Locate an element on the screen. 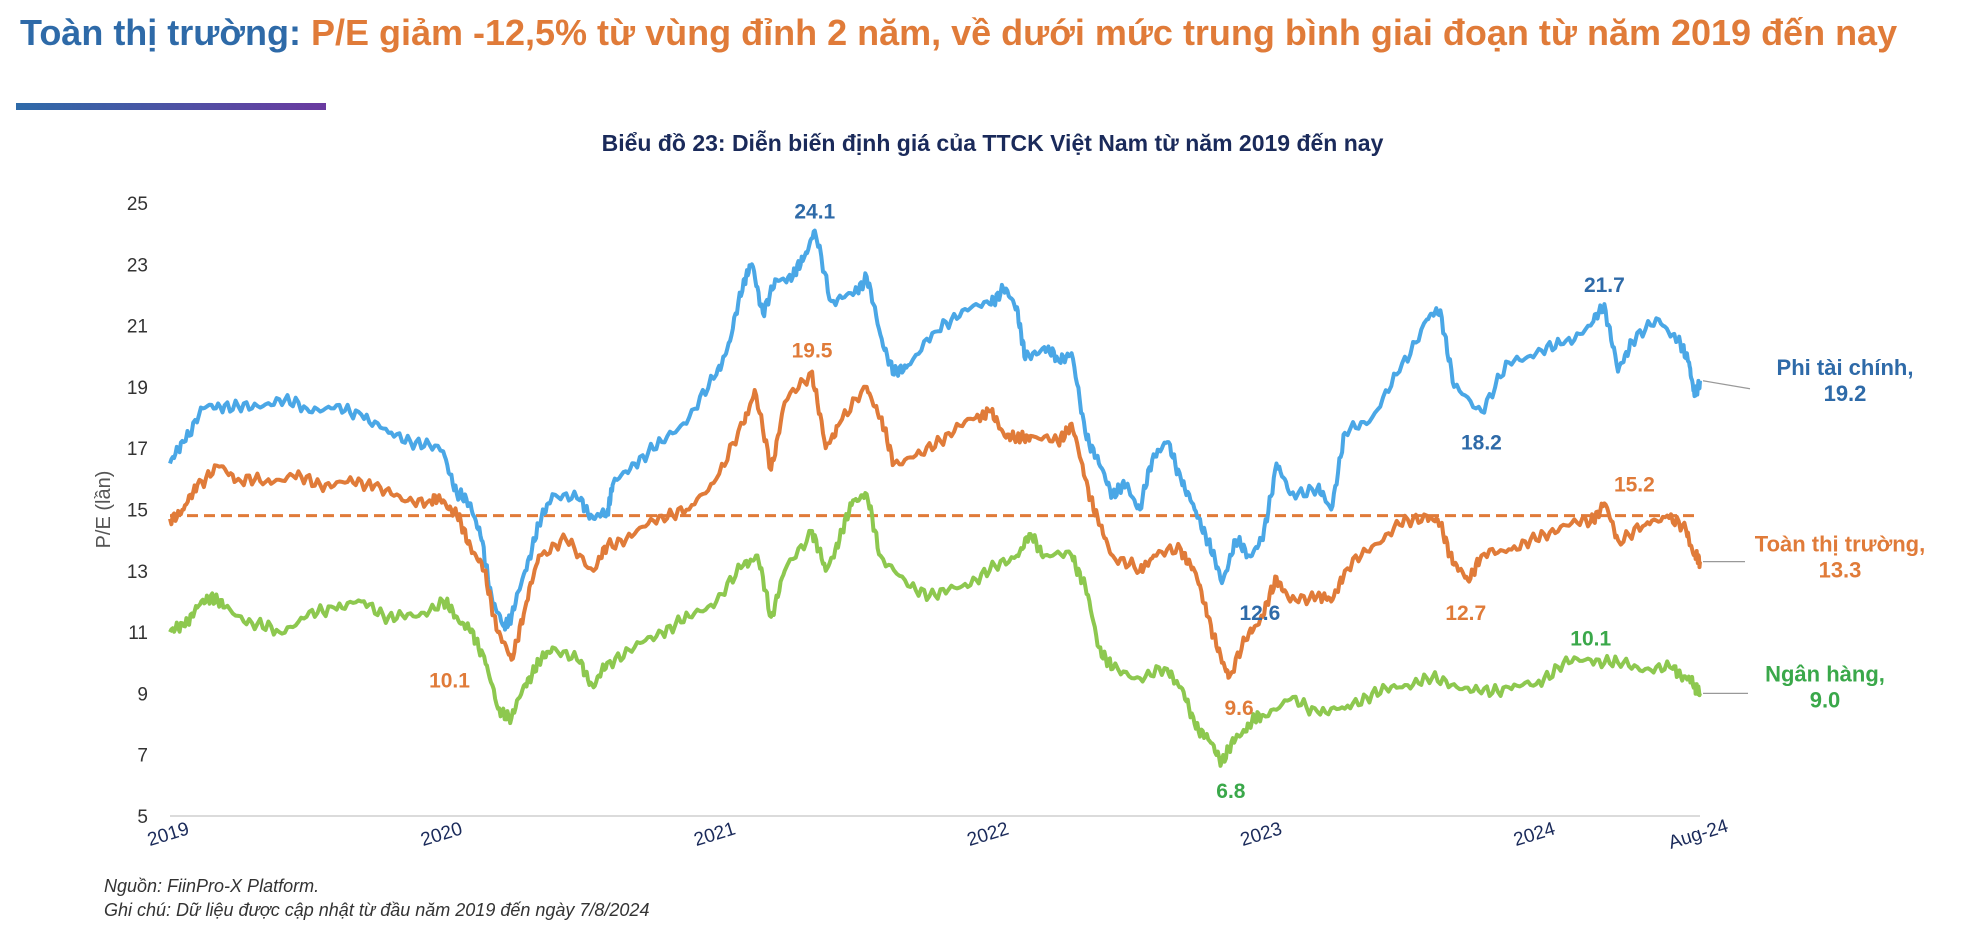  x-tick-label: 2023 is located at coordinates (1261, 835).